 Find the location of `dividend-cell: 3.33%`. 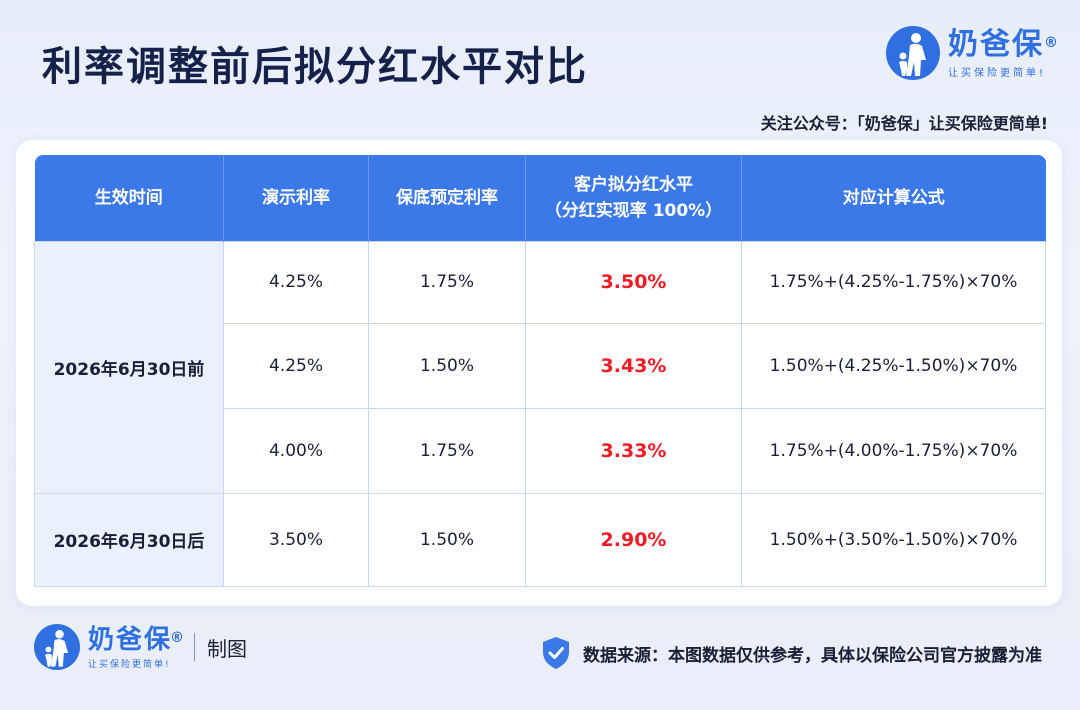

dividend-cell: 3.33% is located at coordinates (633, 450).